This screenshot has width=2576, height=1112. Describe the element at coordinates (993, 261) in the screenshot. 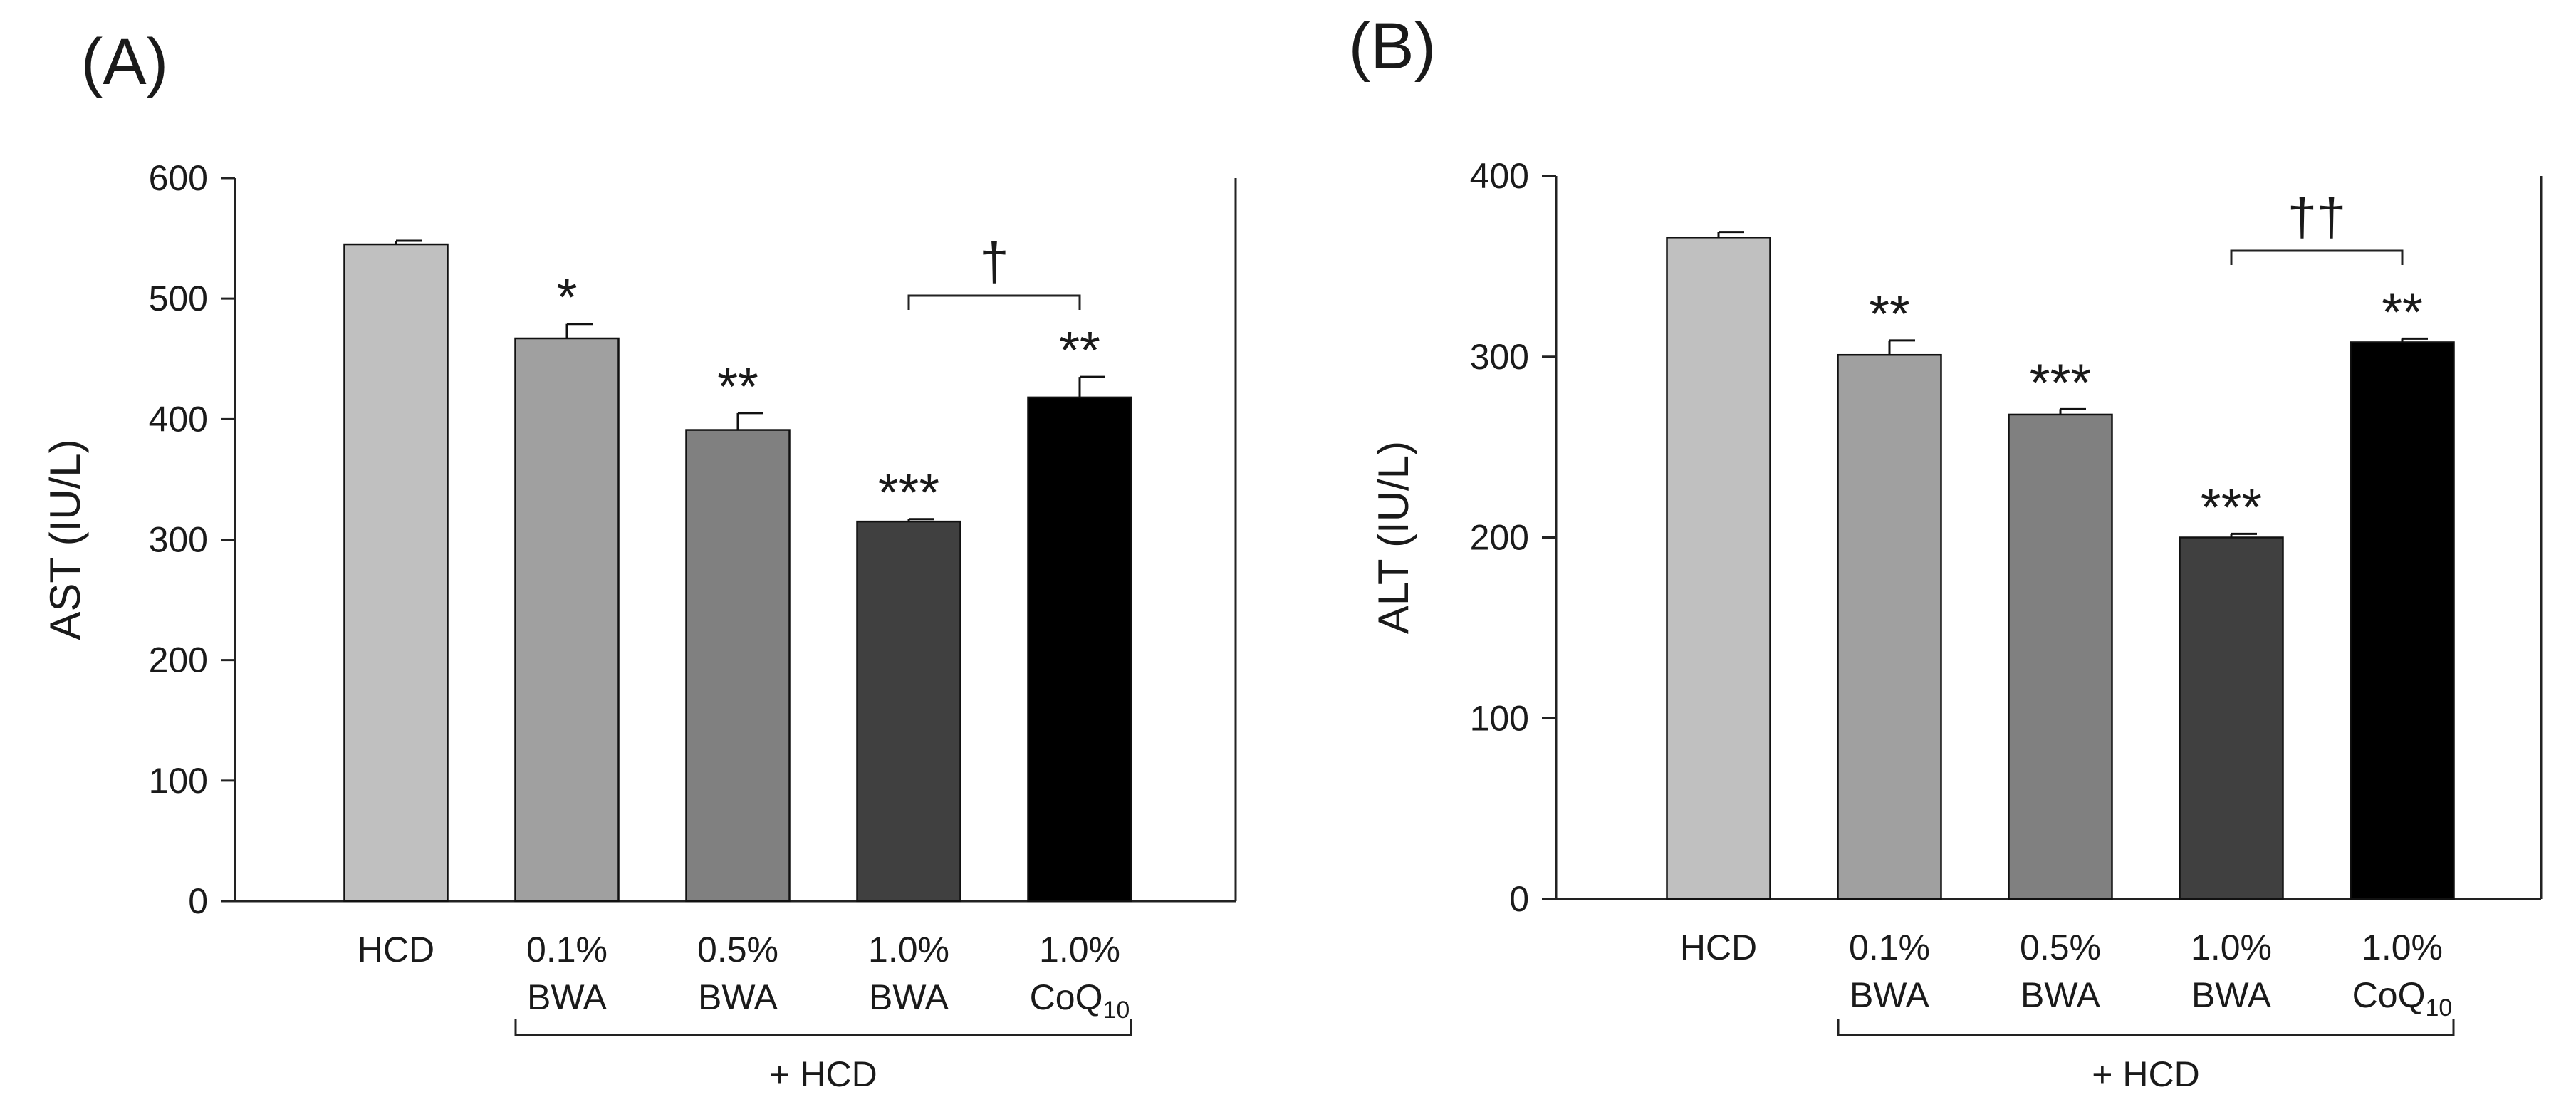

I see `comparison-marker: †` at that location.